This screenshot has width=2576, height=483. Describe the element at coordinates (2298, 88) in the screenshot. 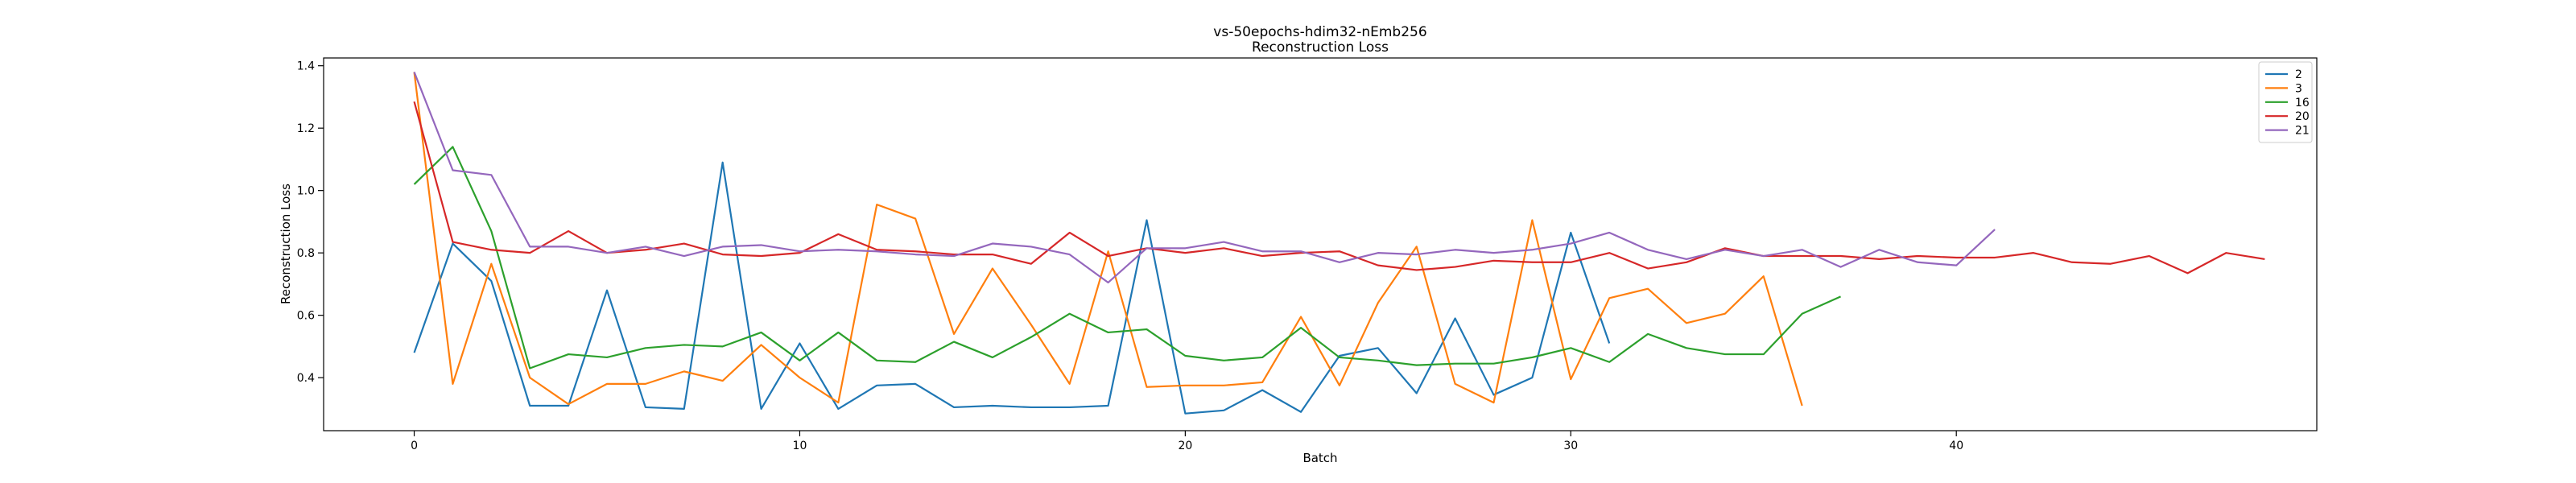

I see `legend-label-3: 3` at that location.